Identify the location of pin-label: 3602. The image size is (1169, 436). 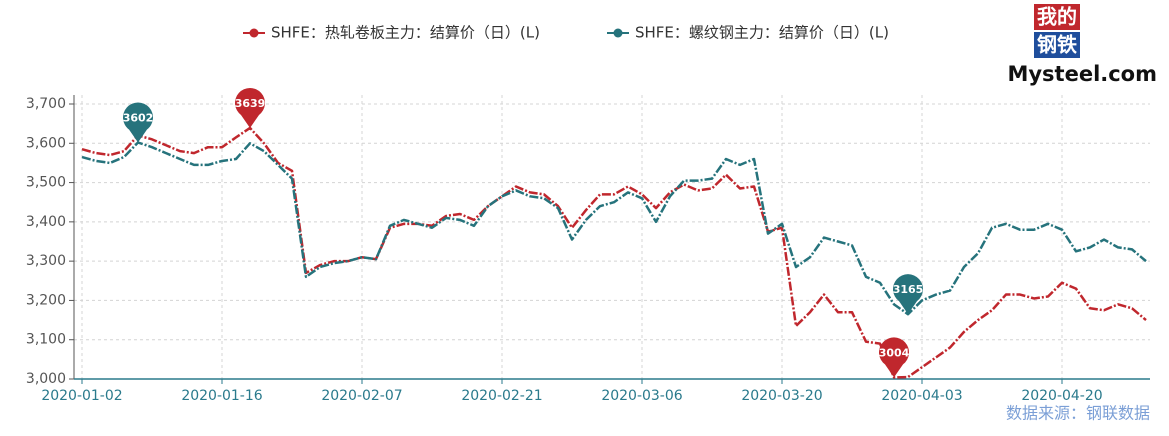
(138, 118).